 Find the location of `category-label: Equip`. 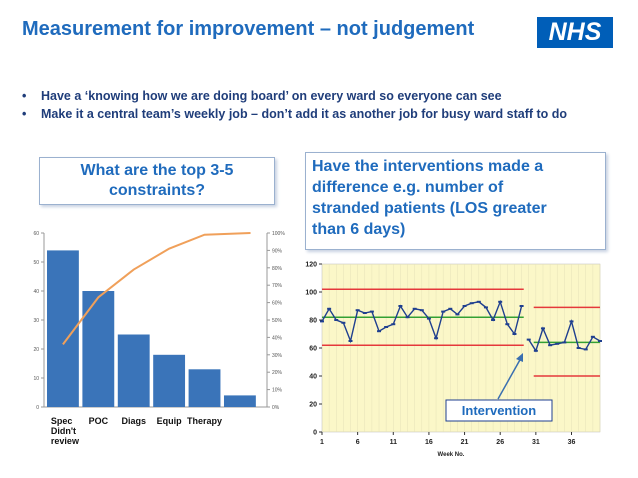

category-label: Equip is located at coordinates (169, 421).